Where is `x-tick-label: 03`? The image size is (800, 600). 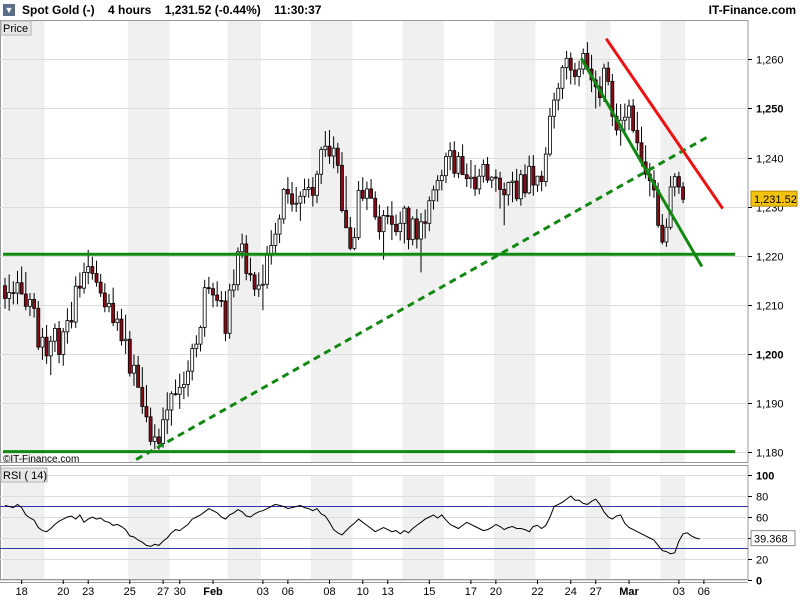 x-tick-label: 03 is located at coordinates (263, 592).